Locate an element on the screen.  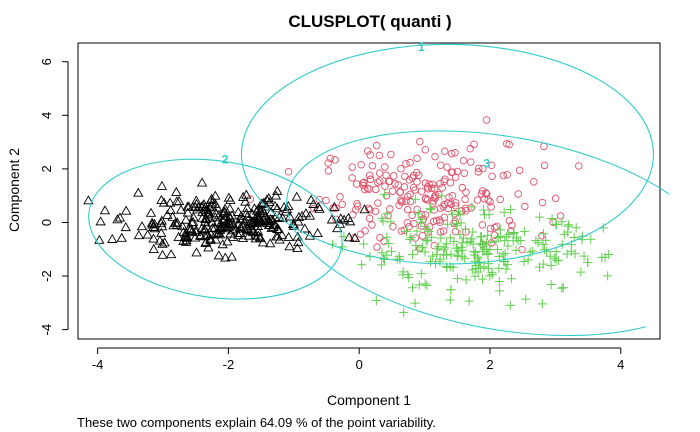
cluster-1-label: 1 is located at coordinates (421, 47).